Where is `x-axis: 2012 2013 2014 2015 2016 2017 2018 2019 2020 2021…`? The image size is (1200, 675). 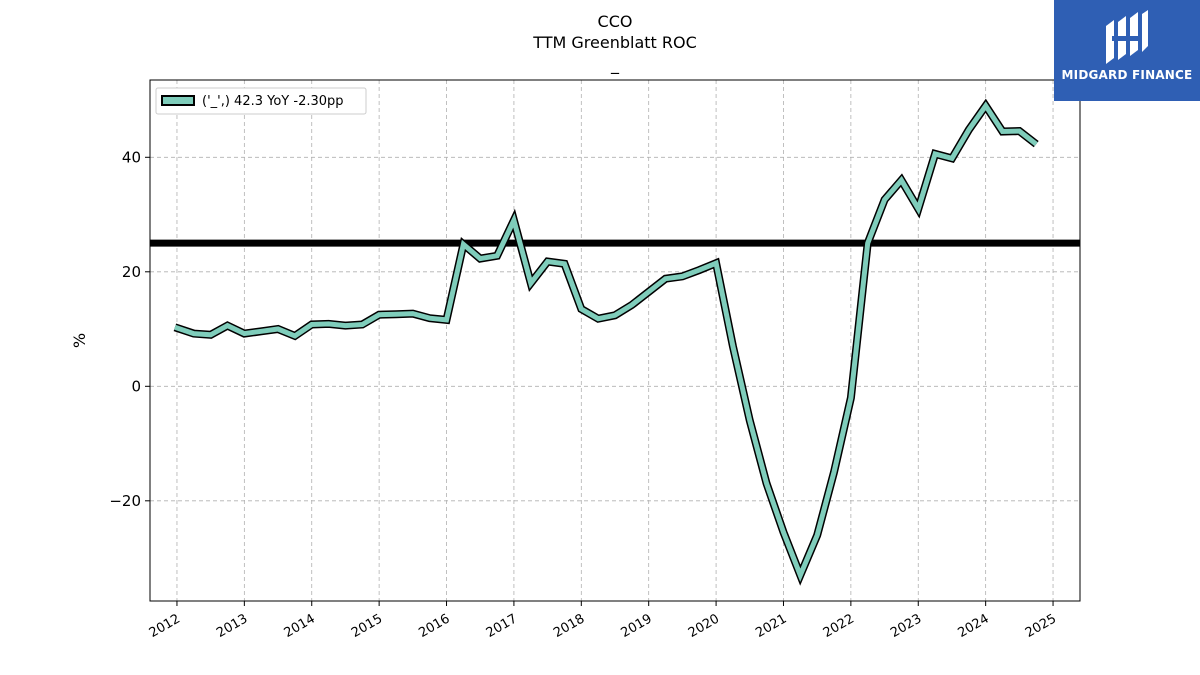 x-axis: 2012 2013 2014 2015 2016 2017 2018 2019 2020 2021… is located at coordinates (603, 621).